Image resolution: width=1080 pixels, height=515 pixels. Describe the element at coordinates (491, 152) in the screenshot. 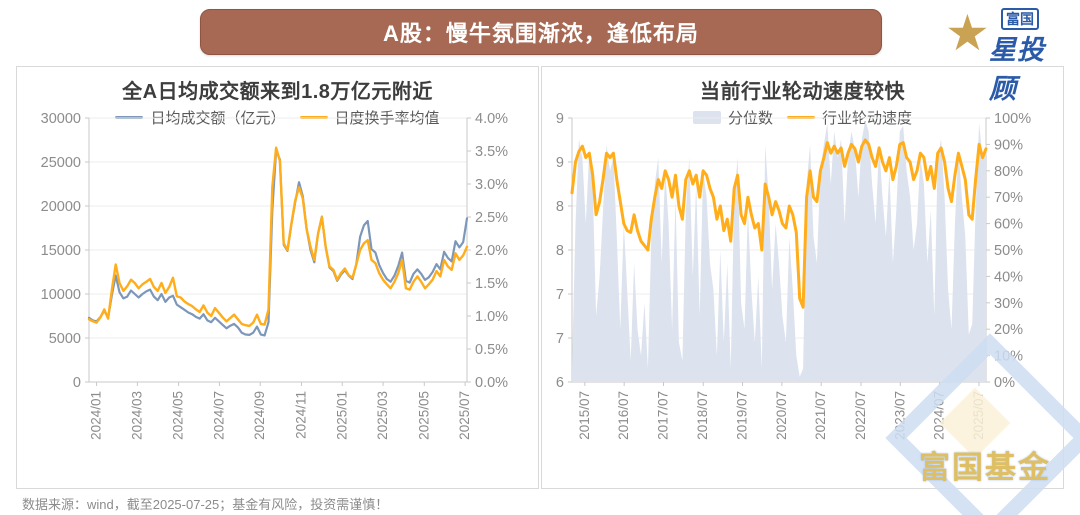

I see `svg-text: 3.5%` at that location.